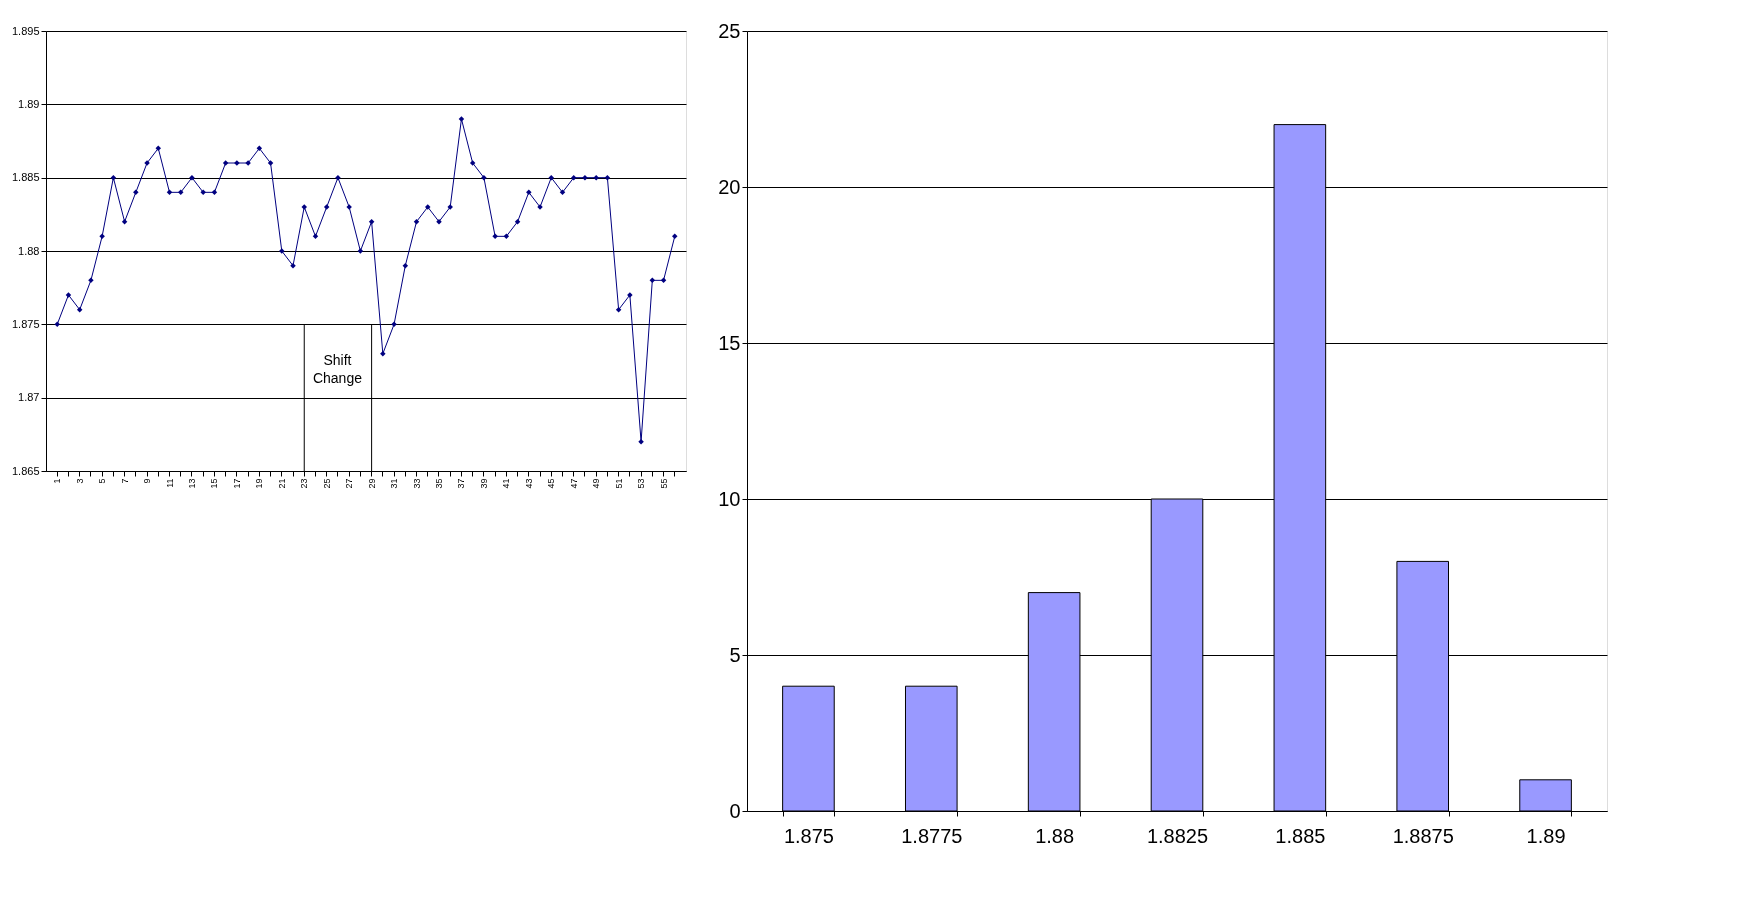 This screenshot has height=922, width=1746. I want to click on x-tick-label: 37, so click(461, 483).